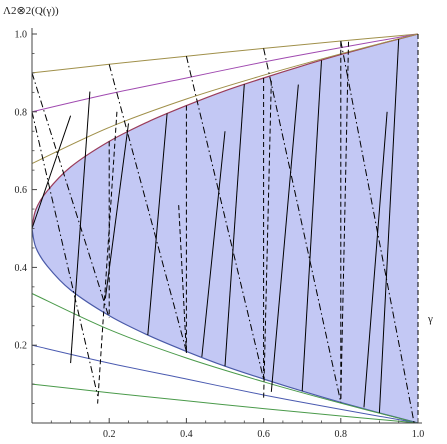  What do you see at coordinates (21, 35) in the screenshot?
I see `y-tick-label: 1.0` at bounding box center [21, 35].